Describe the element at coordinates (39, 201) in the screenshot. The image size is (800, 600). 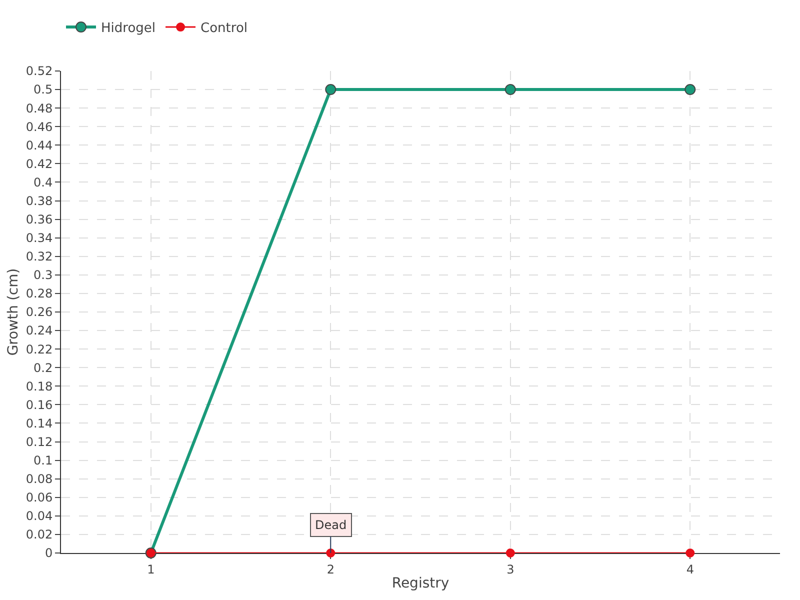
I see `y-tick-label: 0.38` at that location.